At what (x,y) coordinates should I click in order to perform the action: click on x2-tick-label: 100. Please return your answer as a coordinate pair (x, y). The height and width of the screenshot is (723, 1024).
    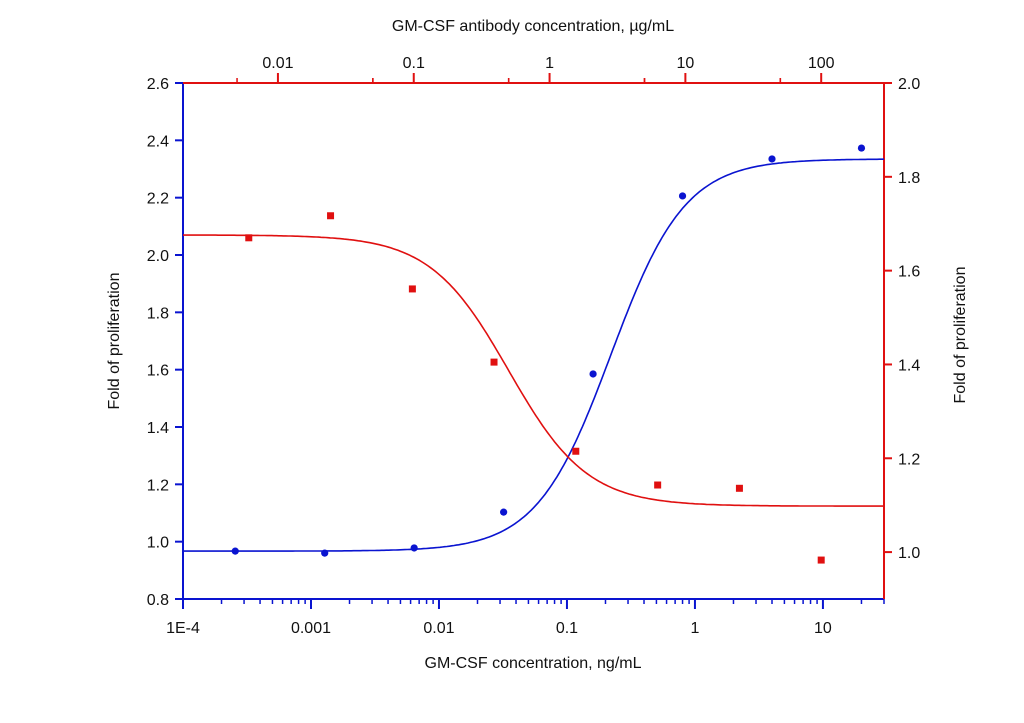
    Looking at the image, I should click on (821, 63).